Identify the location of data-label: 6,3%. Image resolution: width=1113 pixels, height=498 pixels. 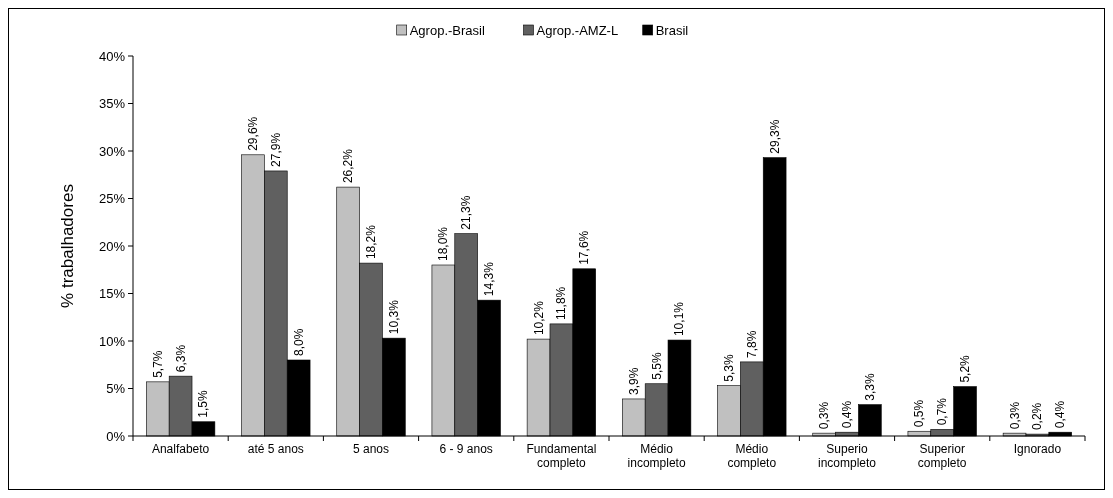
(180, 358).